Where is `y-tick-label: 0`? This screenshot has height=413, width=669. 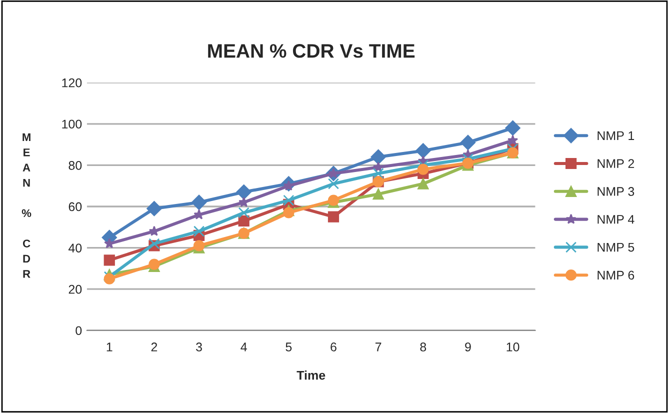
y-tick-label: 0 is located at coordinates (79, 331).